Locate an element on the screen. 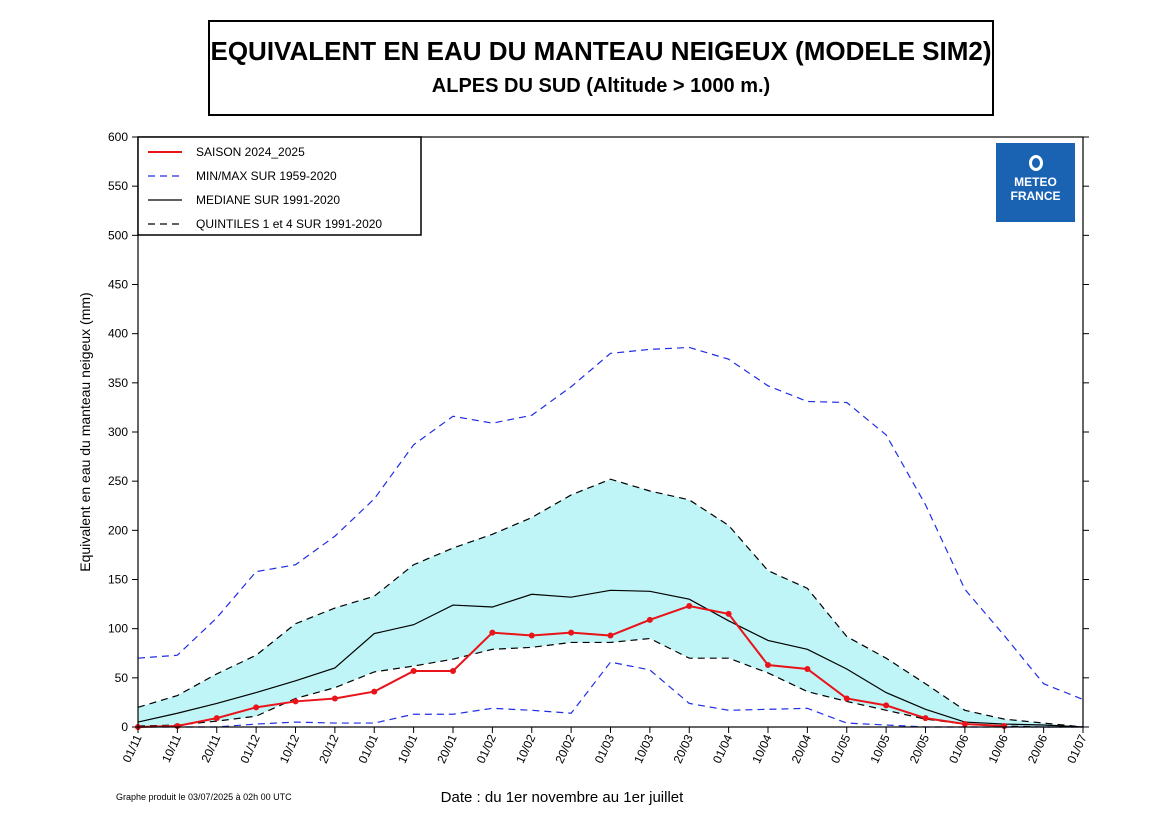  legend-label: QUINTILES 1 et 4 SUR 1991-2020 is located at coordinates (289, 224).